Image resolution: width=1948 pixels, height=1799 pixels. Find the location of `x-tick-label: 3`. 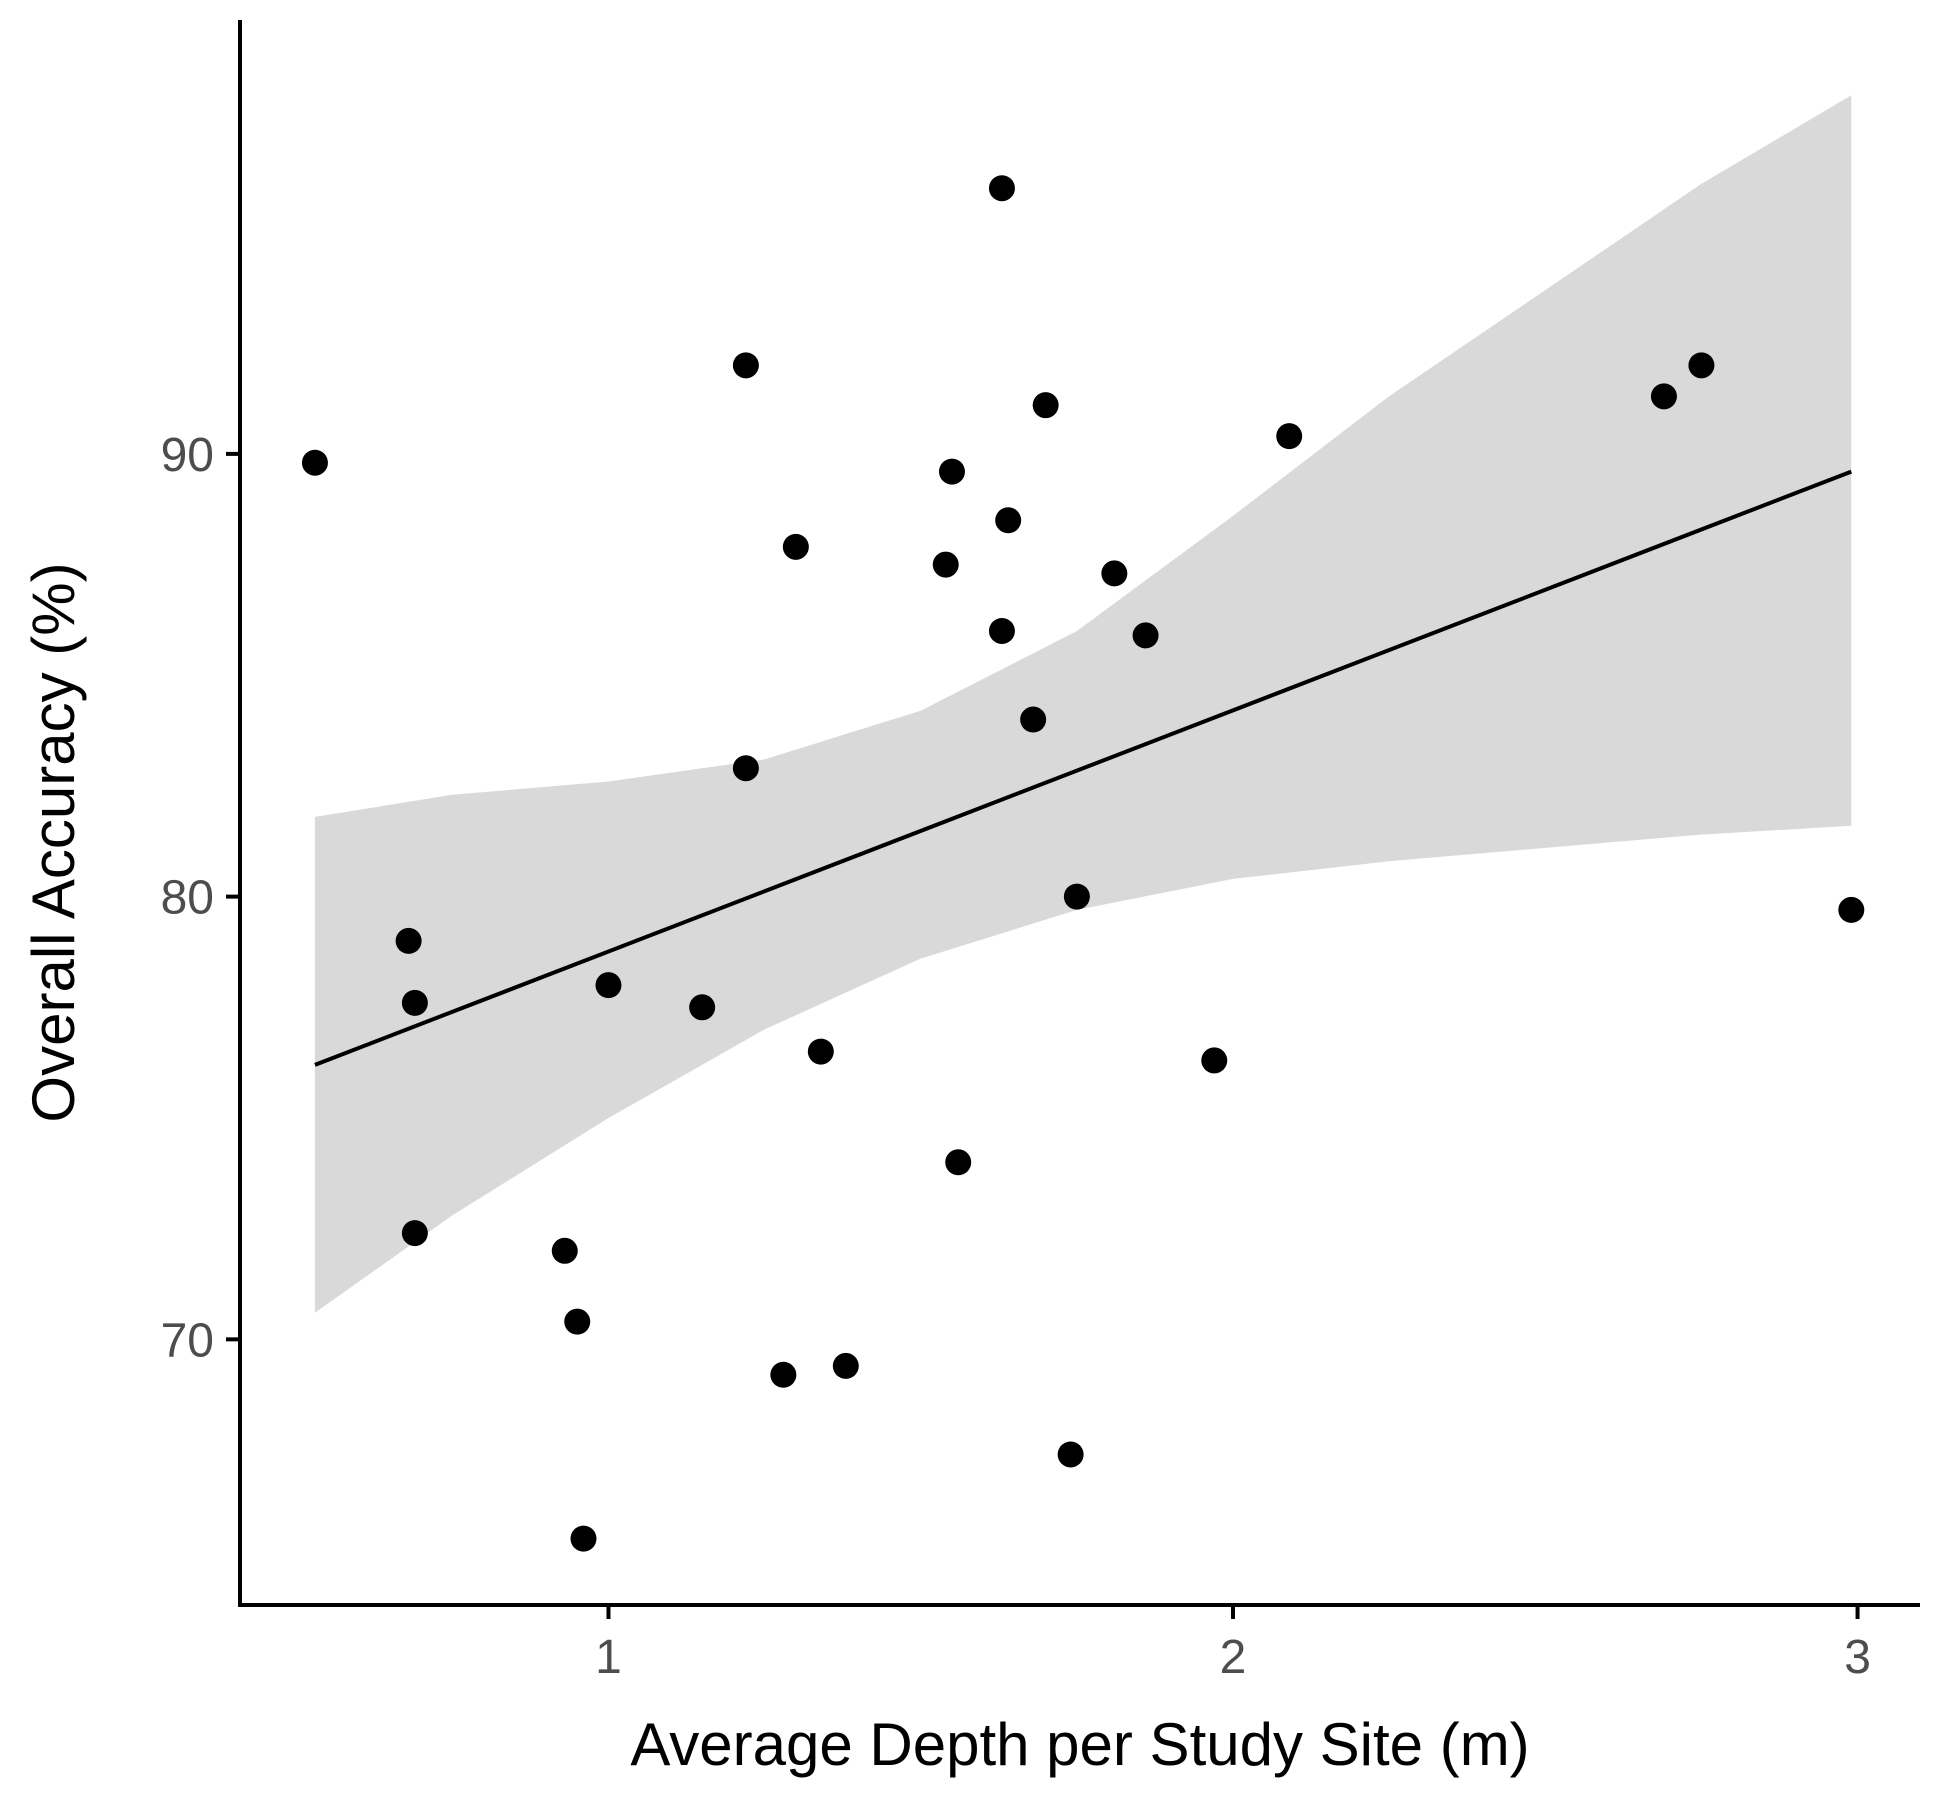

x-tick-label: 3 is located at coordinates (1857, 1657).